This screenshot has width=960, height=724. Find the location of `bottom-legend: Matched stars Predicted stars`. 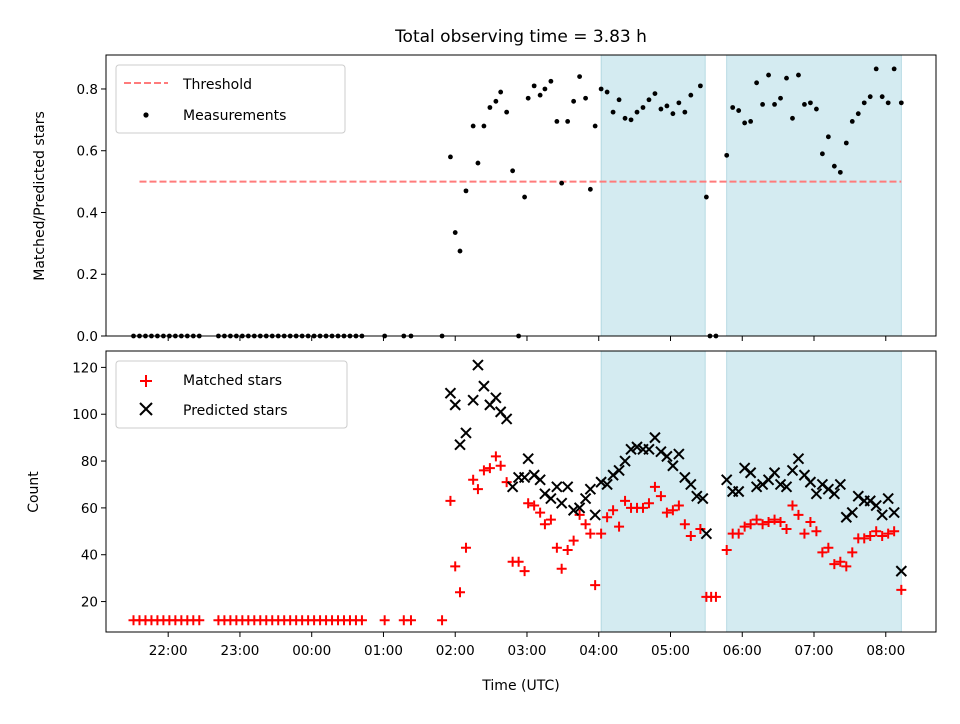

bottom-legend: Matched stars Predicted stars is located at coordinates (231, 394).